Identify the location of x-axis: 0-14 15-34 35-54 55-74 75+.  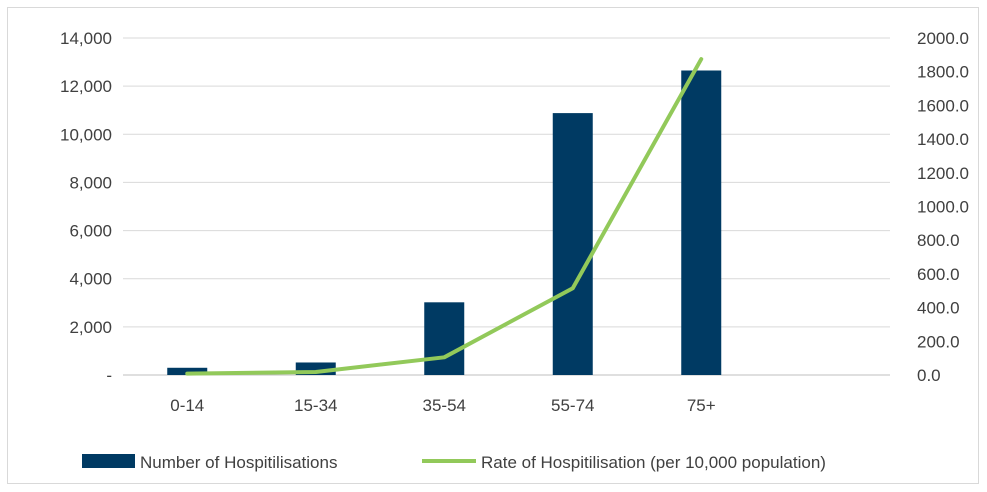
(443, 405).